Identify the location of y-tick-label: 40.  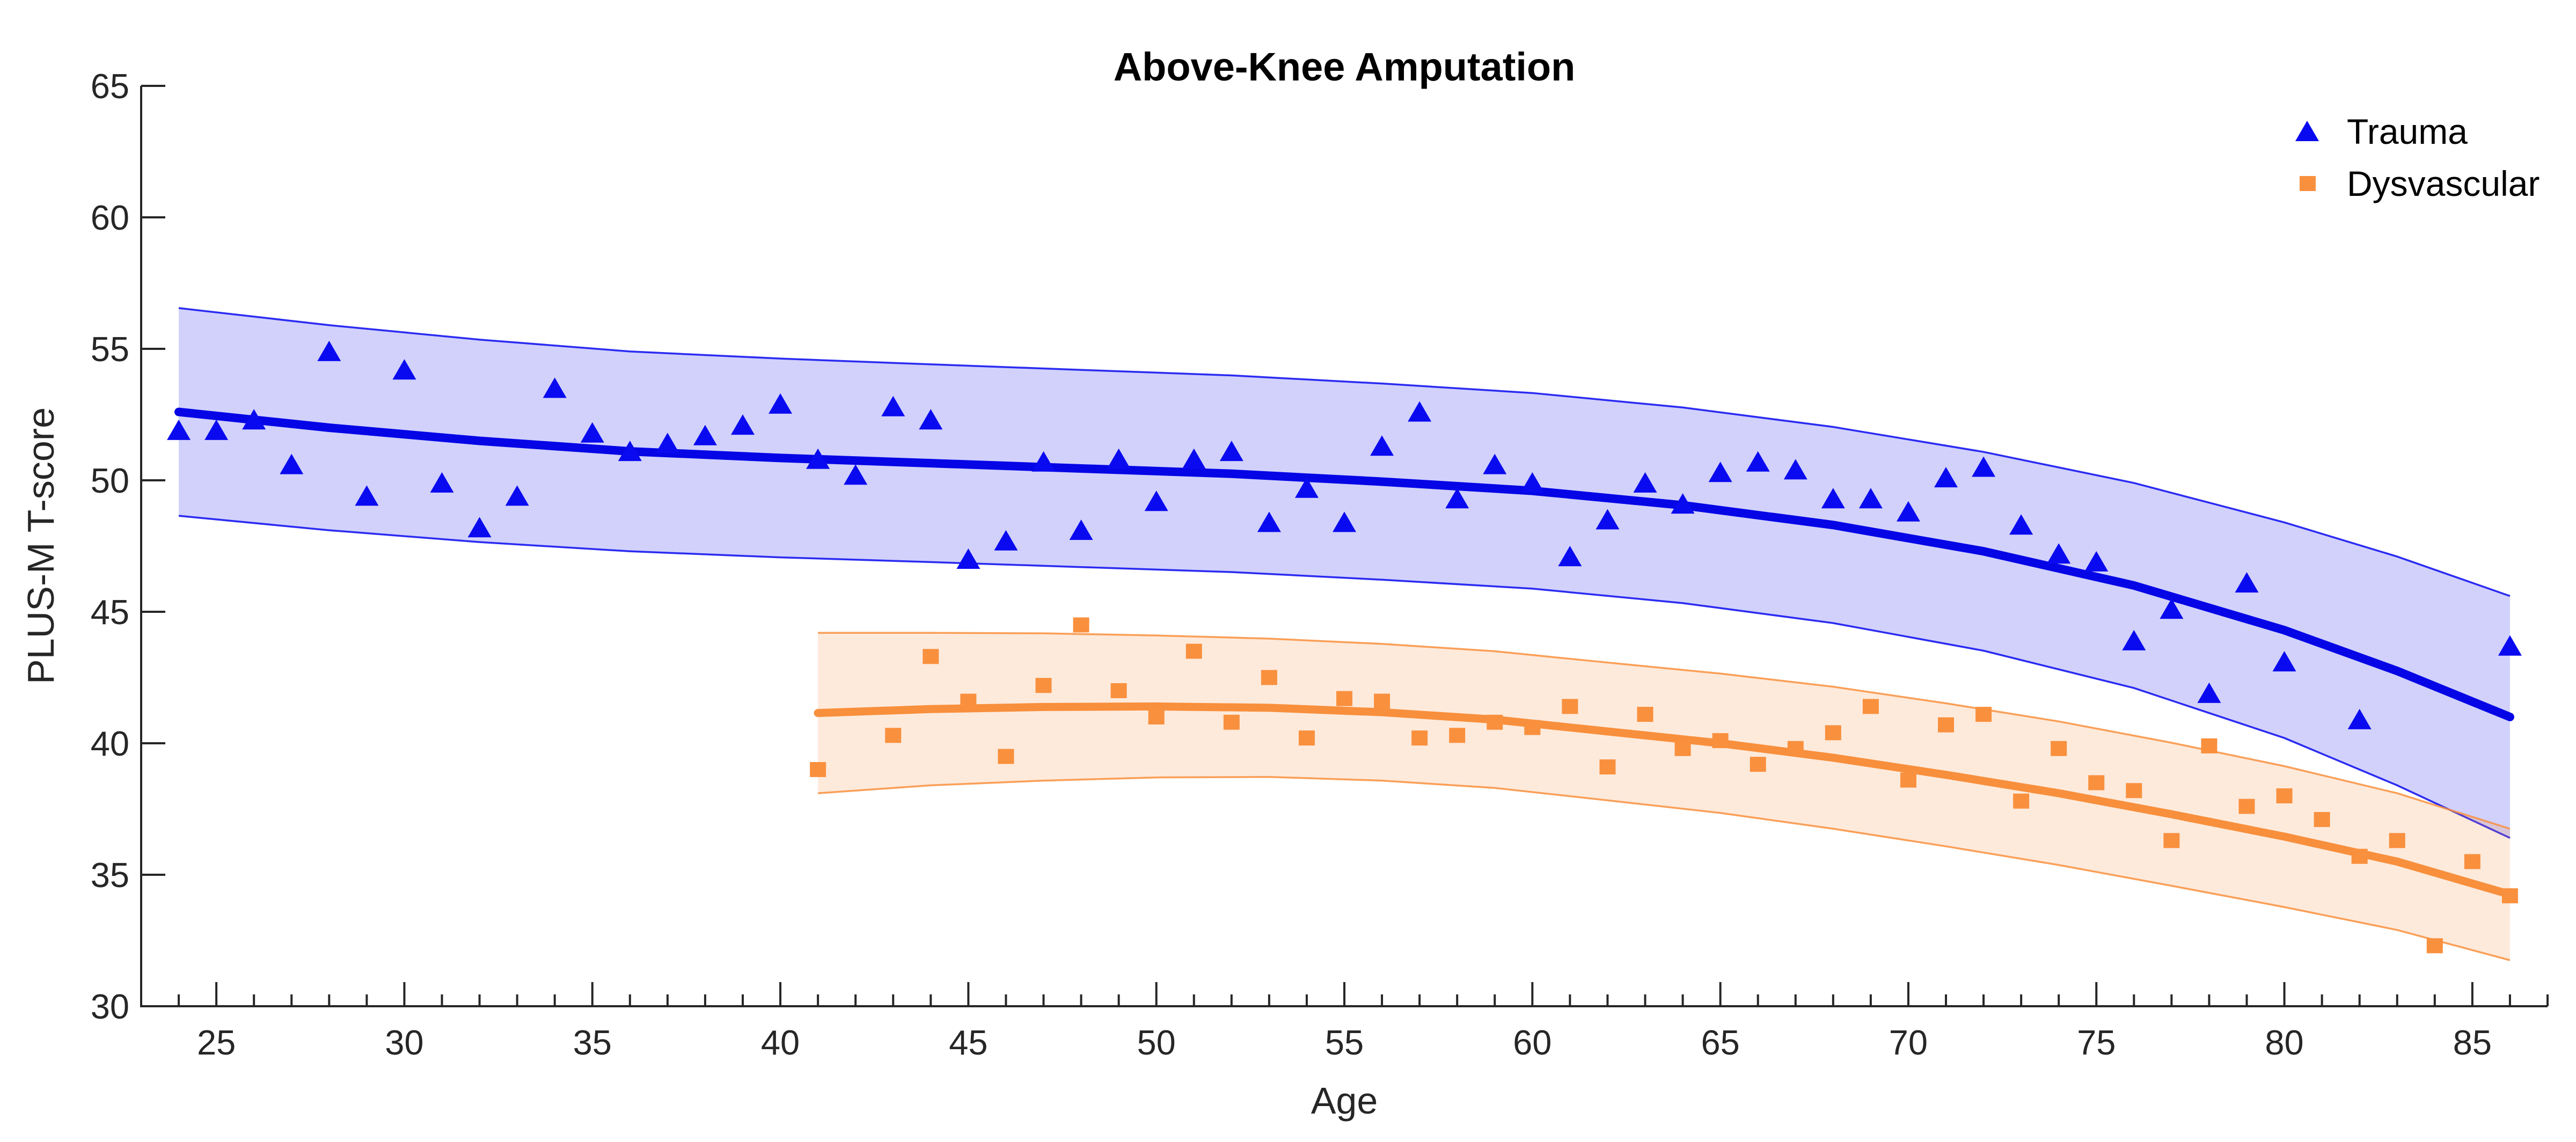
(110, 743).